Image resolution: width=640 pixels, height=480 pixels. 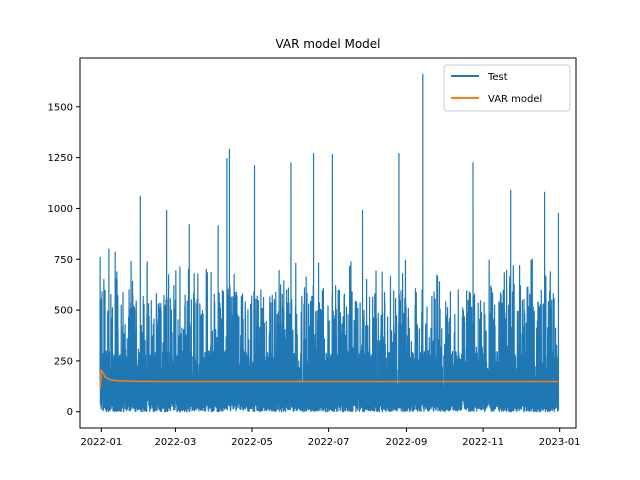 What do you see at coordinates (252, 442) in the screenshot?
I see `x-tick-label: 2022-05` at bounding box center [252, 442].